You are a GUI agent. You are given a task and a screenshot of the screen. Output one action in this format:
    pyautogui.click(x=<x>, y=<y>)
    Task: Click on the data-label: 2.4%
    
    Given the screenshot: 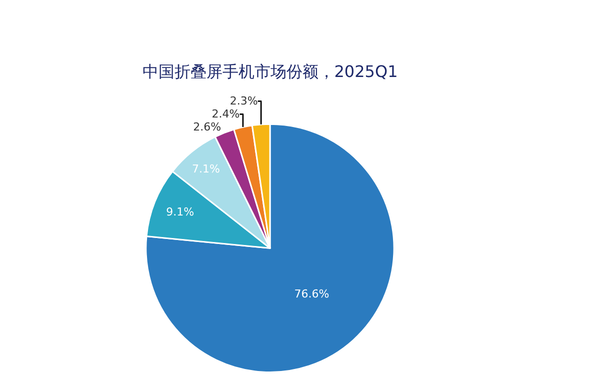 What is the action you would take?
    pyautogui.click(x=226, y=114)
    